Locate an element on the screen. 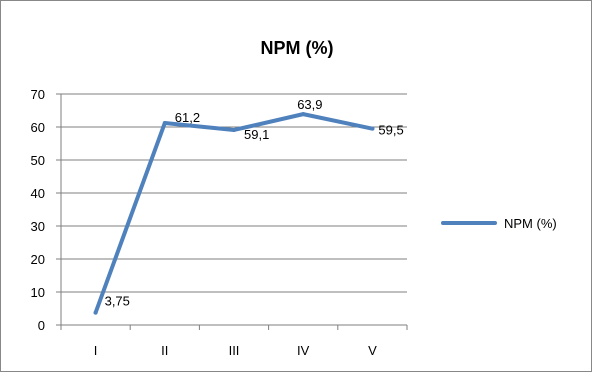 The width and height of the screenshot is (592, 373). y-tick-label: 30 is located at coordinates (38, 226).